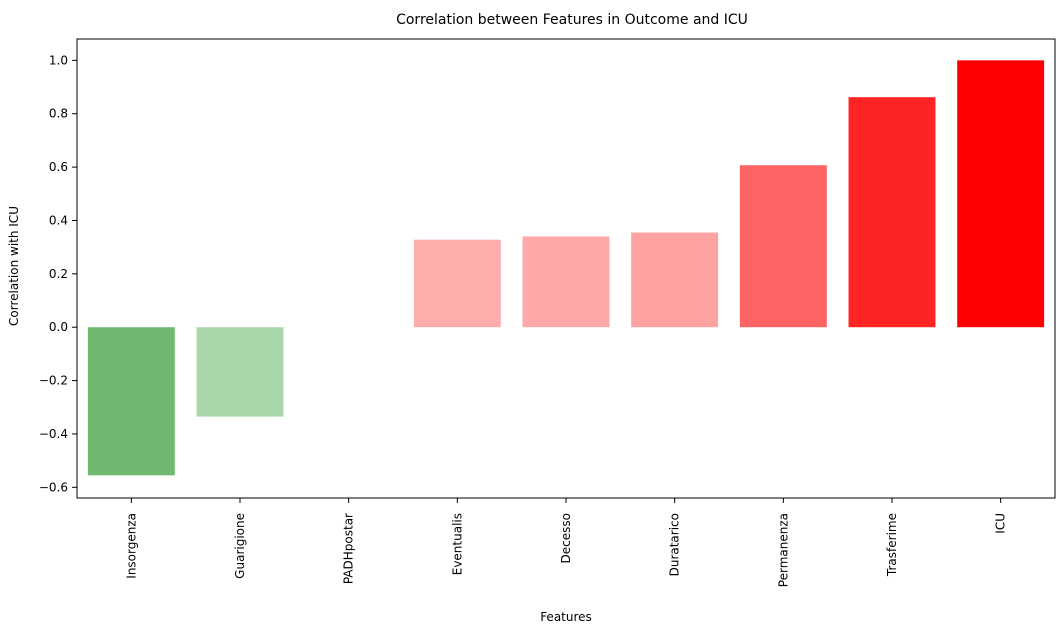 The width and height of the screenshot is (1064, 633). What do you see at coordinates (892, 545) in the screenshot?
I see `x-tick-label: Trasferime` at bounding box center [892, 545].